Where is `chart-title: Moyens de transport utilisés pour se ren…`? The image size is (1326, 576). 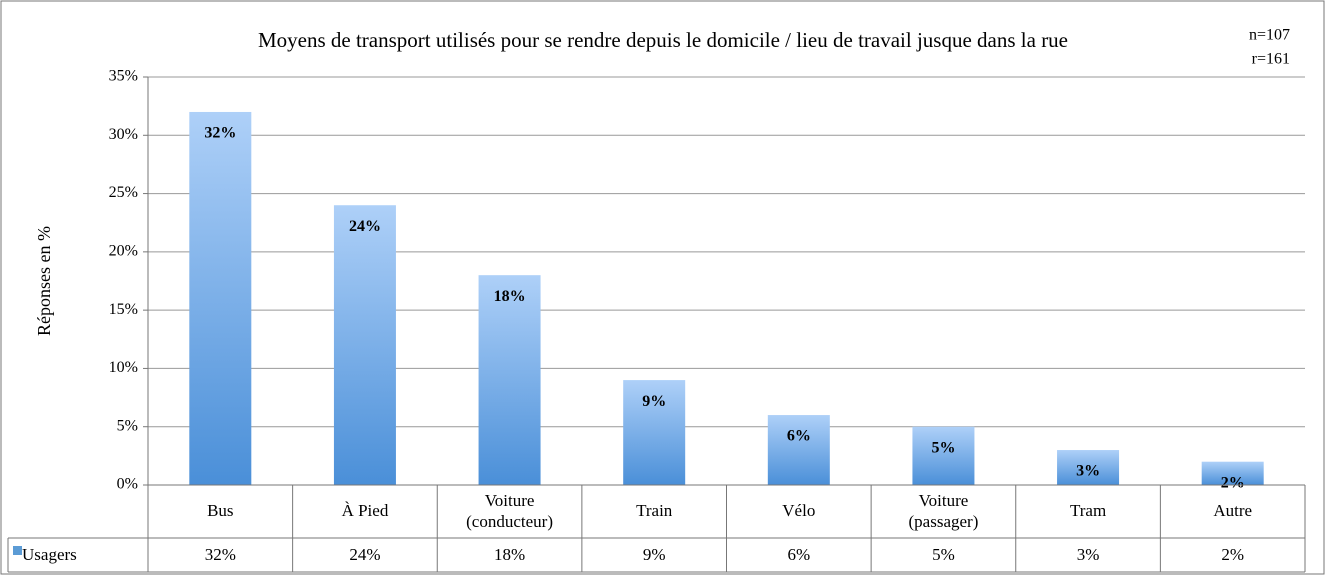
chart-title: Moyens de transport utilisés pour se ren… is located at coordinates (663, 40).